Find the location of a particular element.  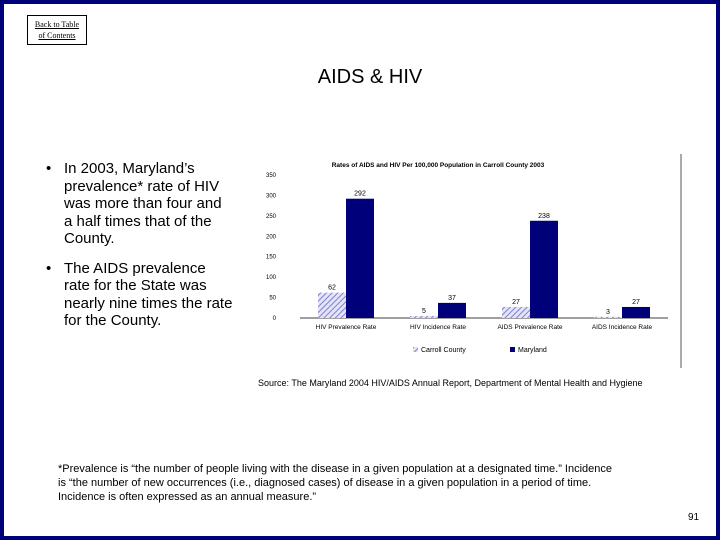

y-tick-label: 50 is located at coordinates (272, 299).